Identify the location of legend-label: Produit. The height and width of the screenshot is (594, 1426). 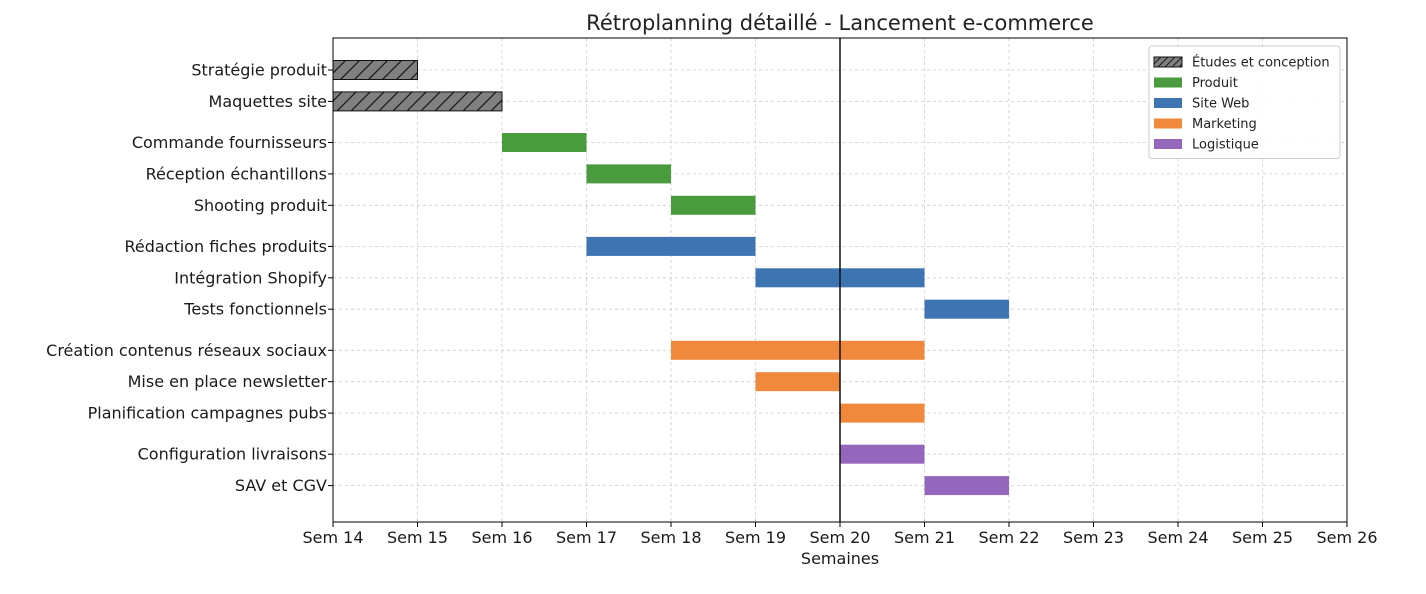
(1215, 83).